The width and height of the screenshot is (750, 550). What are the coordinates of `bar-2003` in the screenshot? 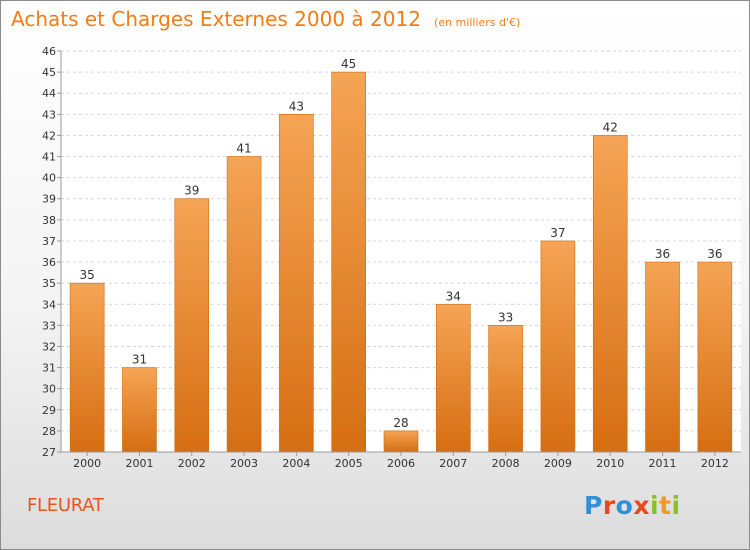 It's located at (244, 304).